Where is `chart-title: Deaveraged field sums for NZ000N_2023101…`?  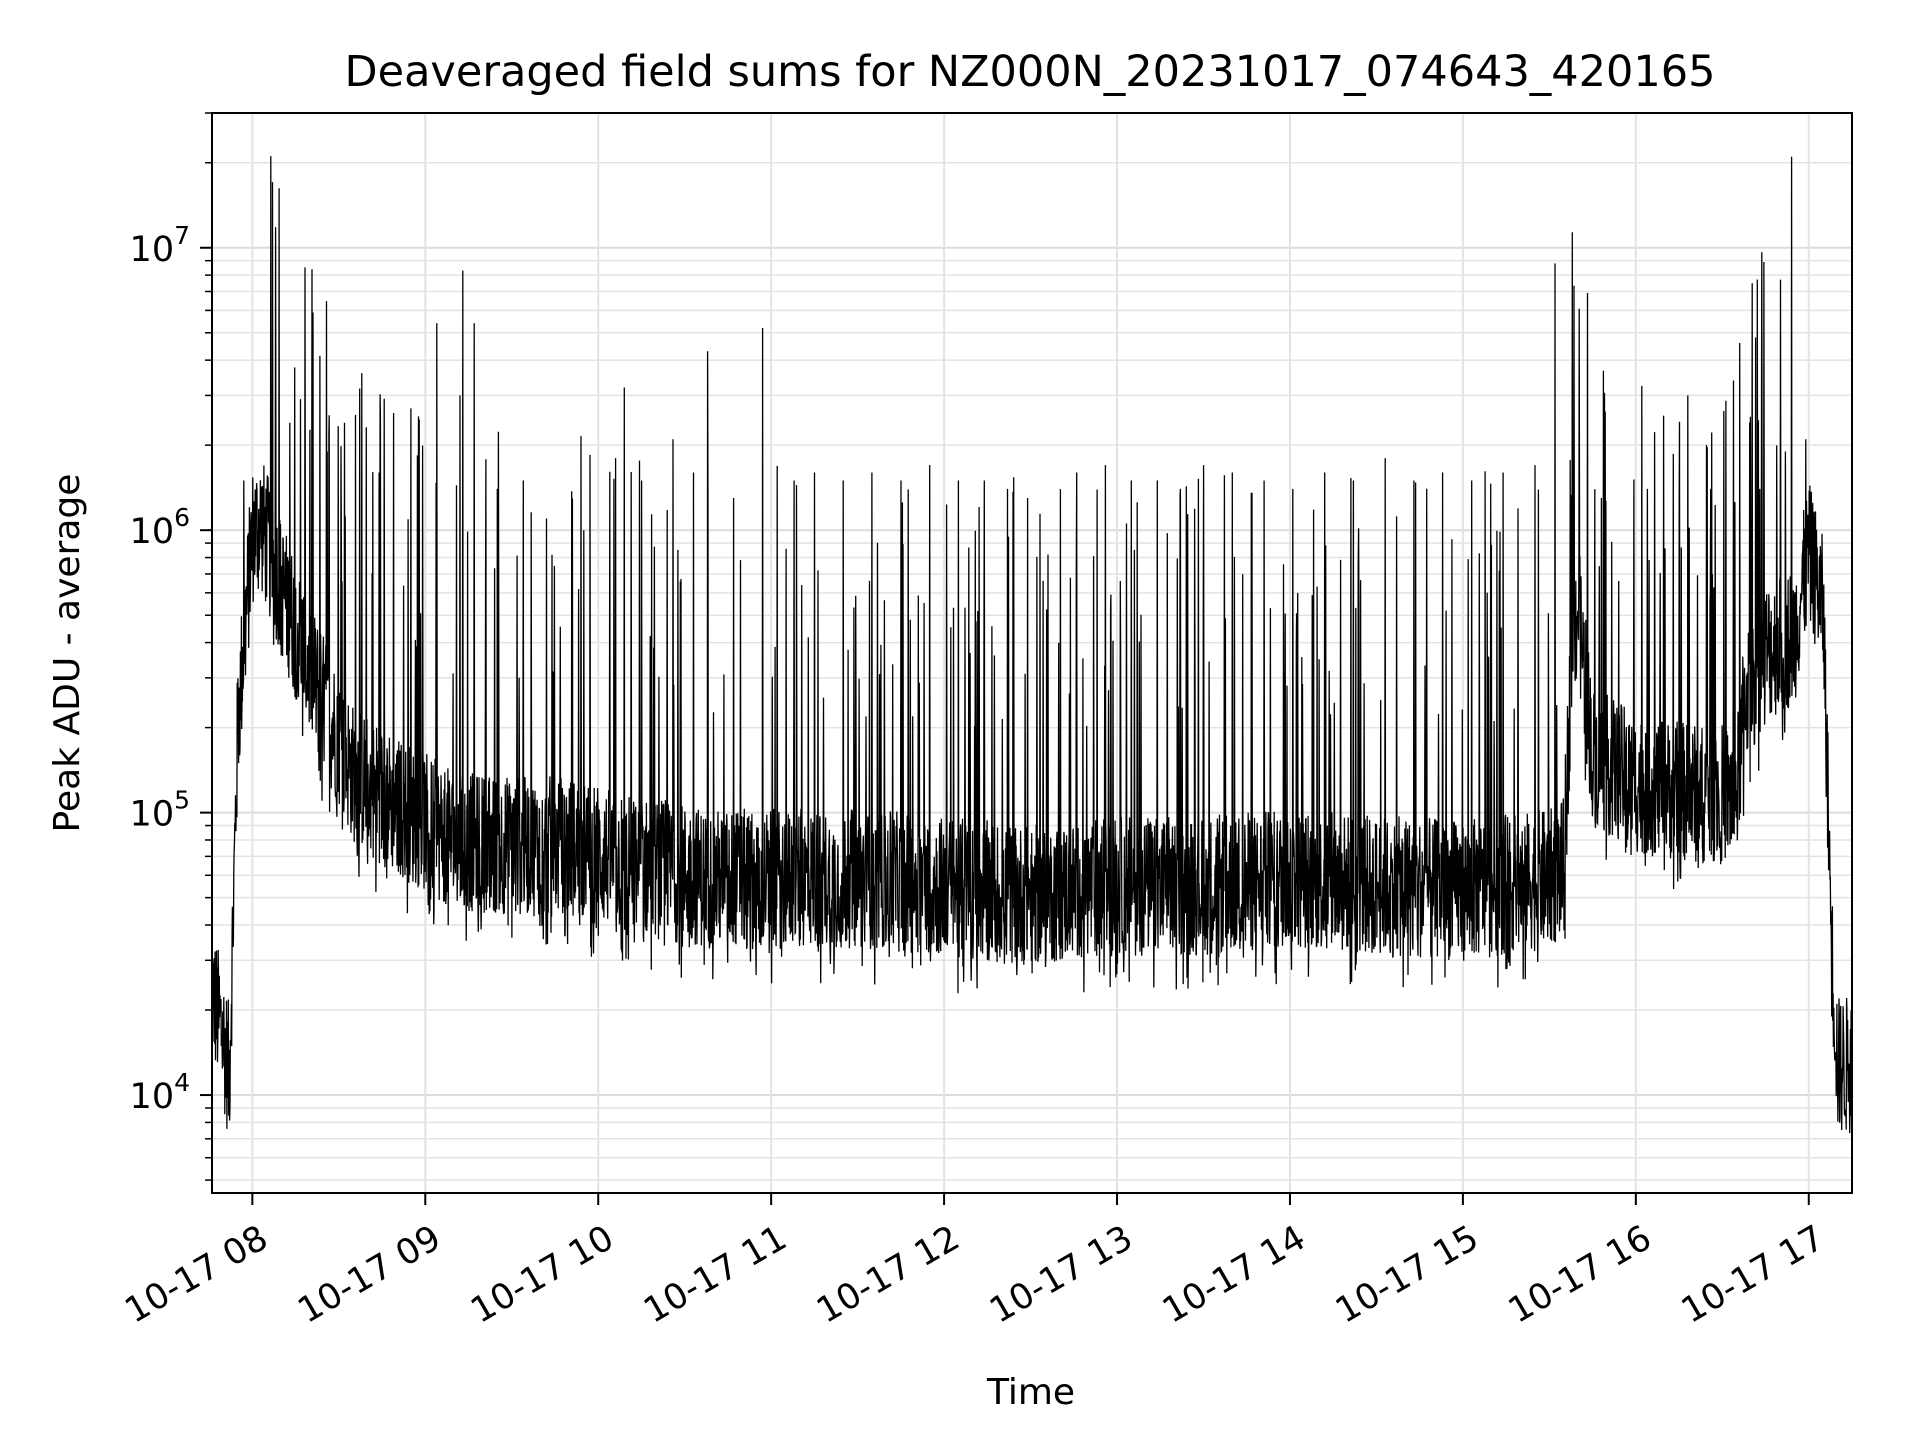
chart-title: Deaveraged field sums for NZ000N_2023101… is located at coordinates (1030, 72).